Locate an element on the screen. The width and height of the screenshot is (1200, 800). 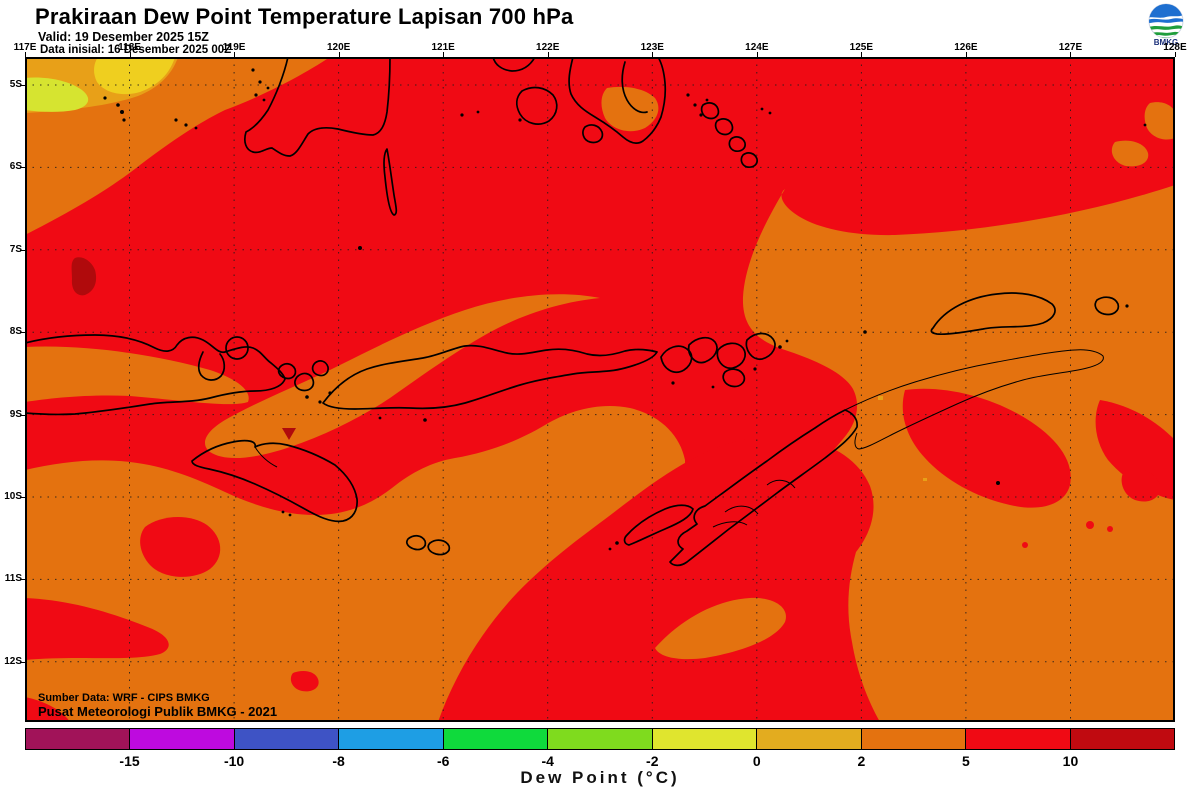
lon-tick-126E is located at coordinates (966, 54).